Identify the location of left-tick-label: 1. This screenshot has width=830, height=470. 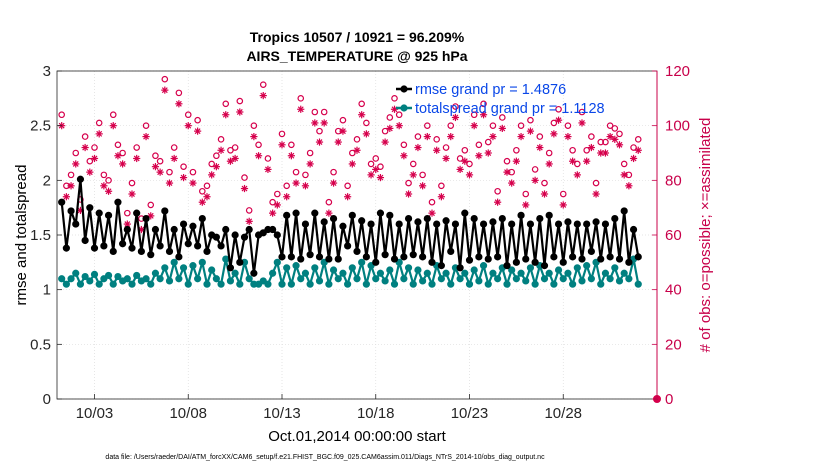
(47, 290).